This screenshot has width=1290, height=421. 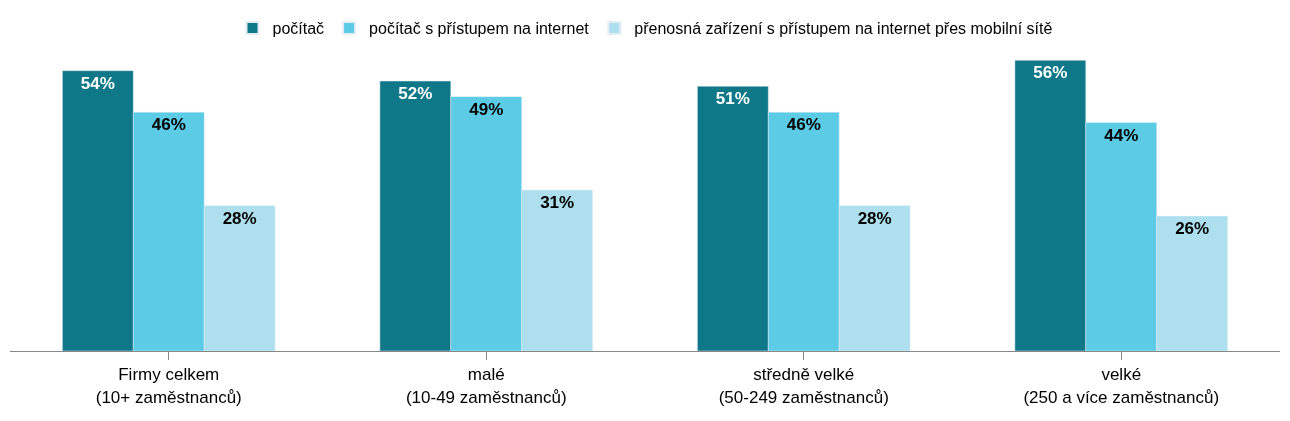 I want to click on x-tick-label: velké (250 a více zaměstnanců), so click(x=1121, y=386).